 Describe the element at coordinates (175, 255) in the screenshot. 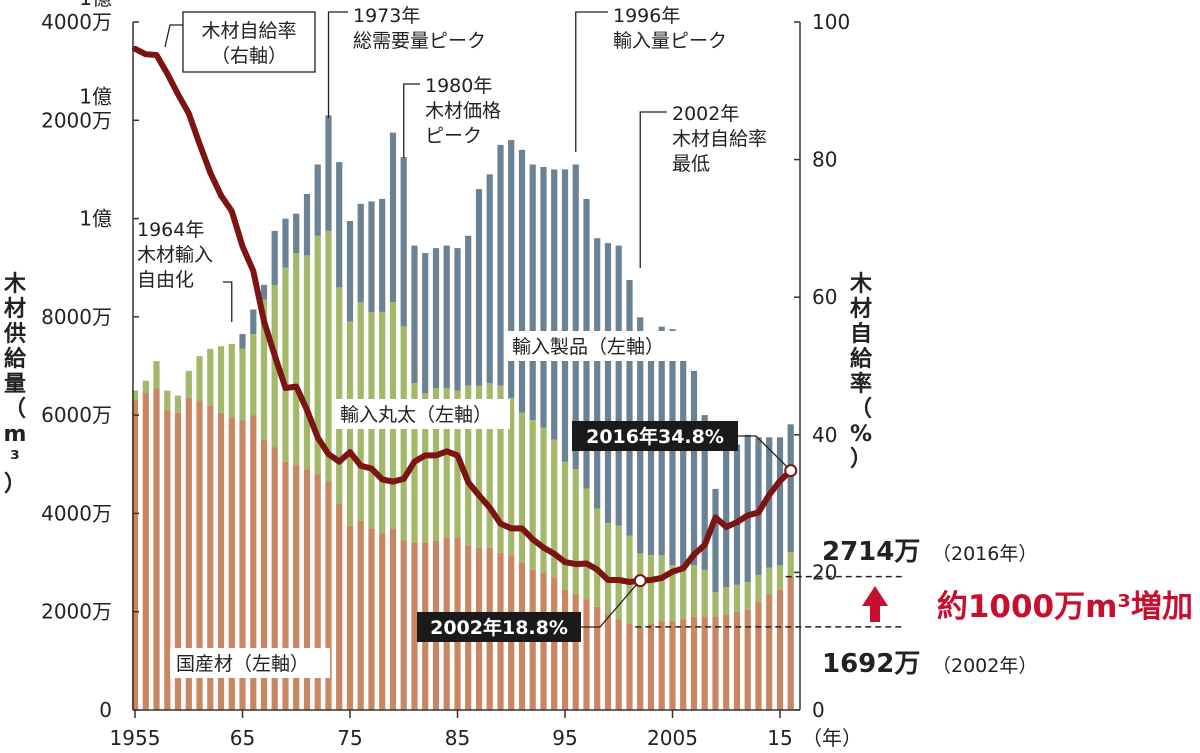

I see `note-1964: 木材輸入` at that location.